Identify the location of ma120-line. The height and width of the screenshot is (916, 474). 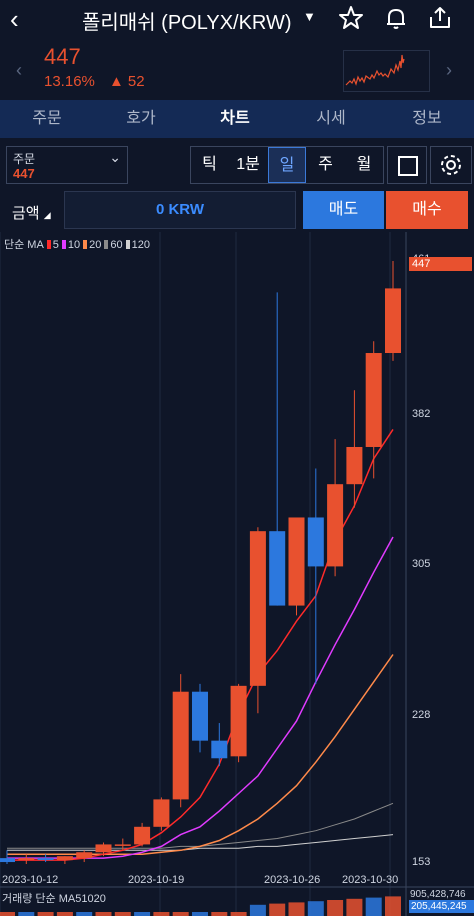
(200, 842).